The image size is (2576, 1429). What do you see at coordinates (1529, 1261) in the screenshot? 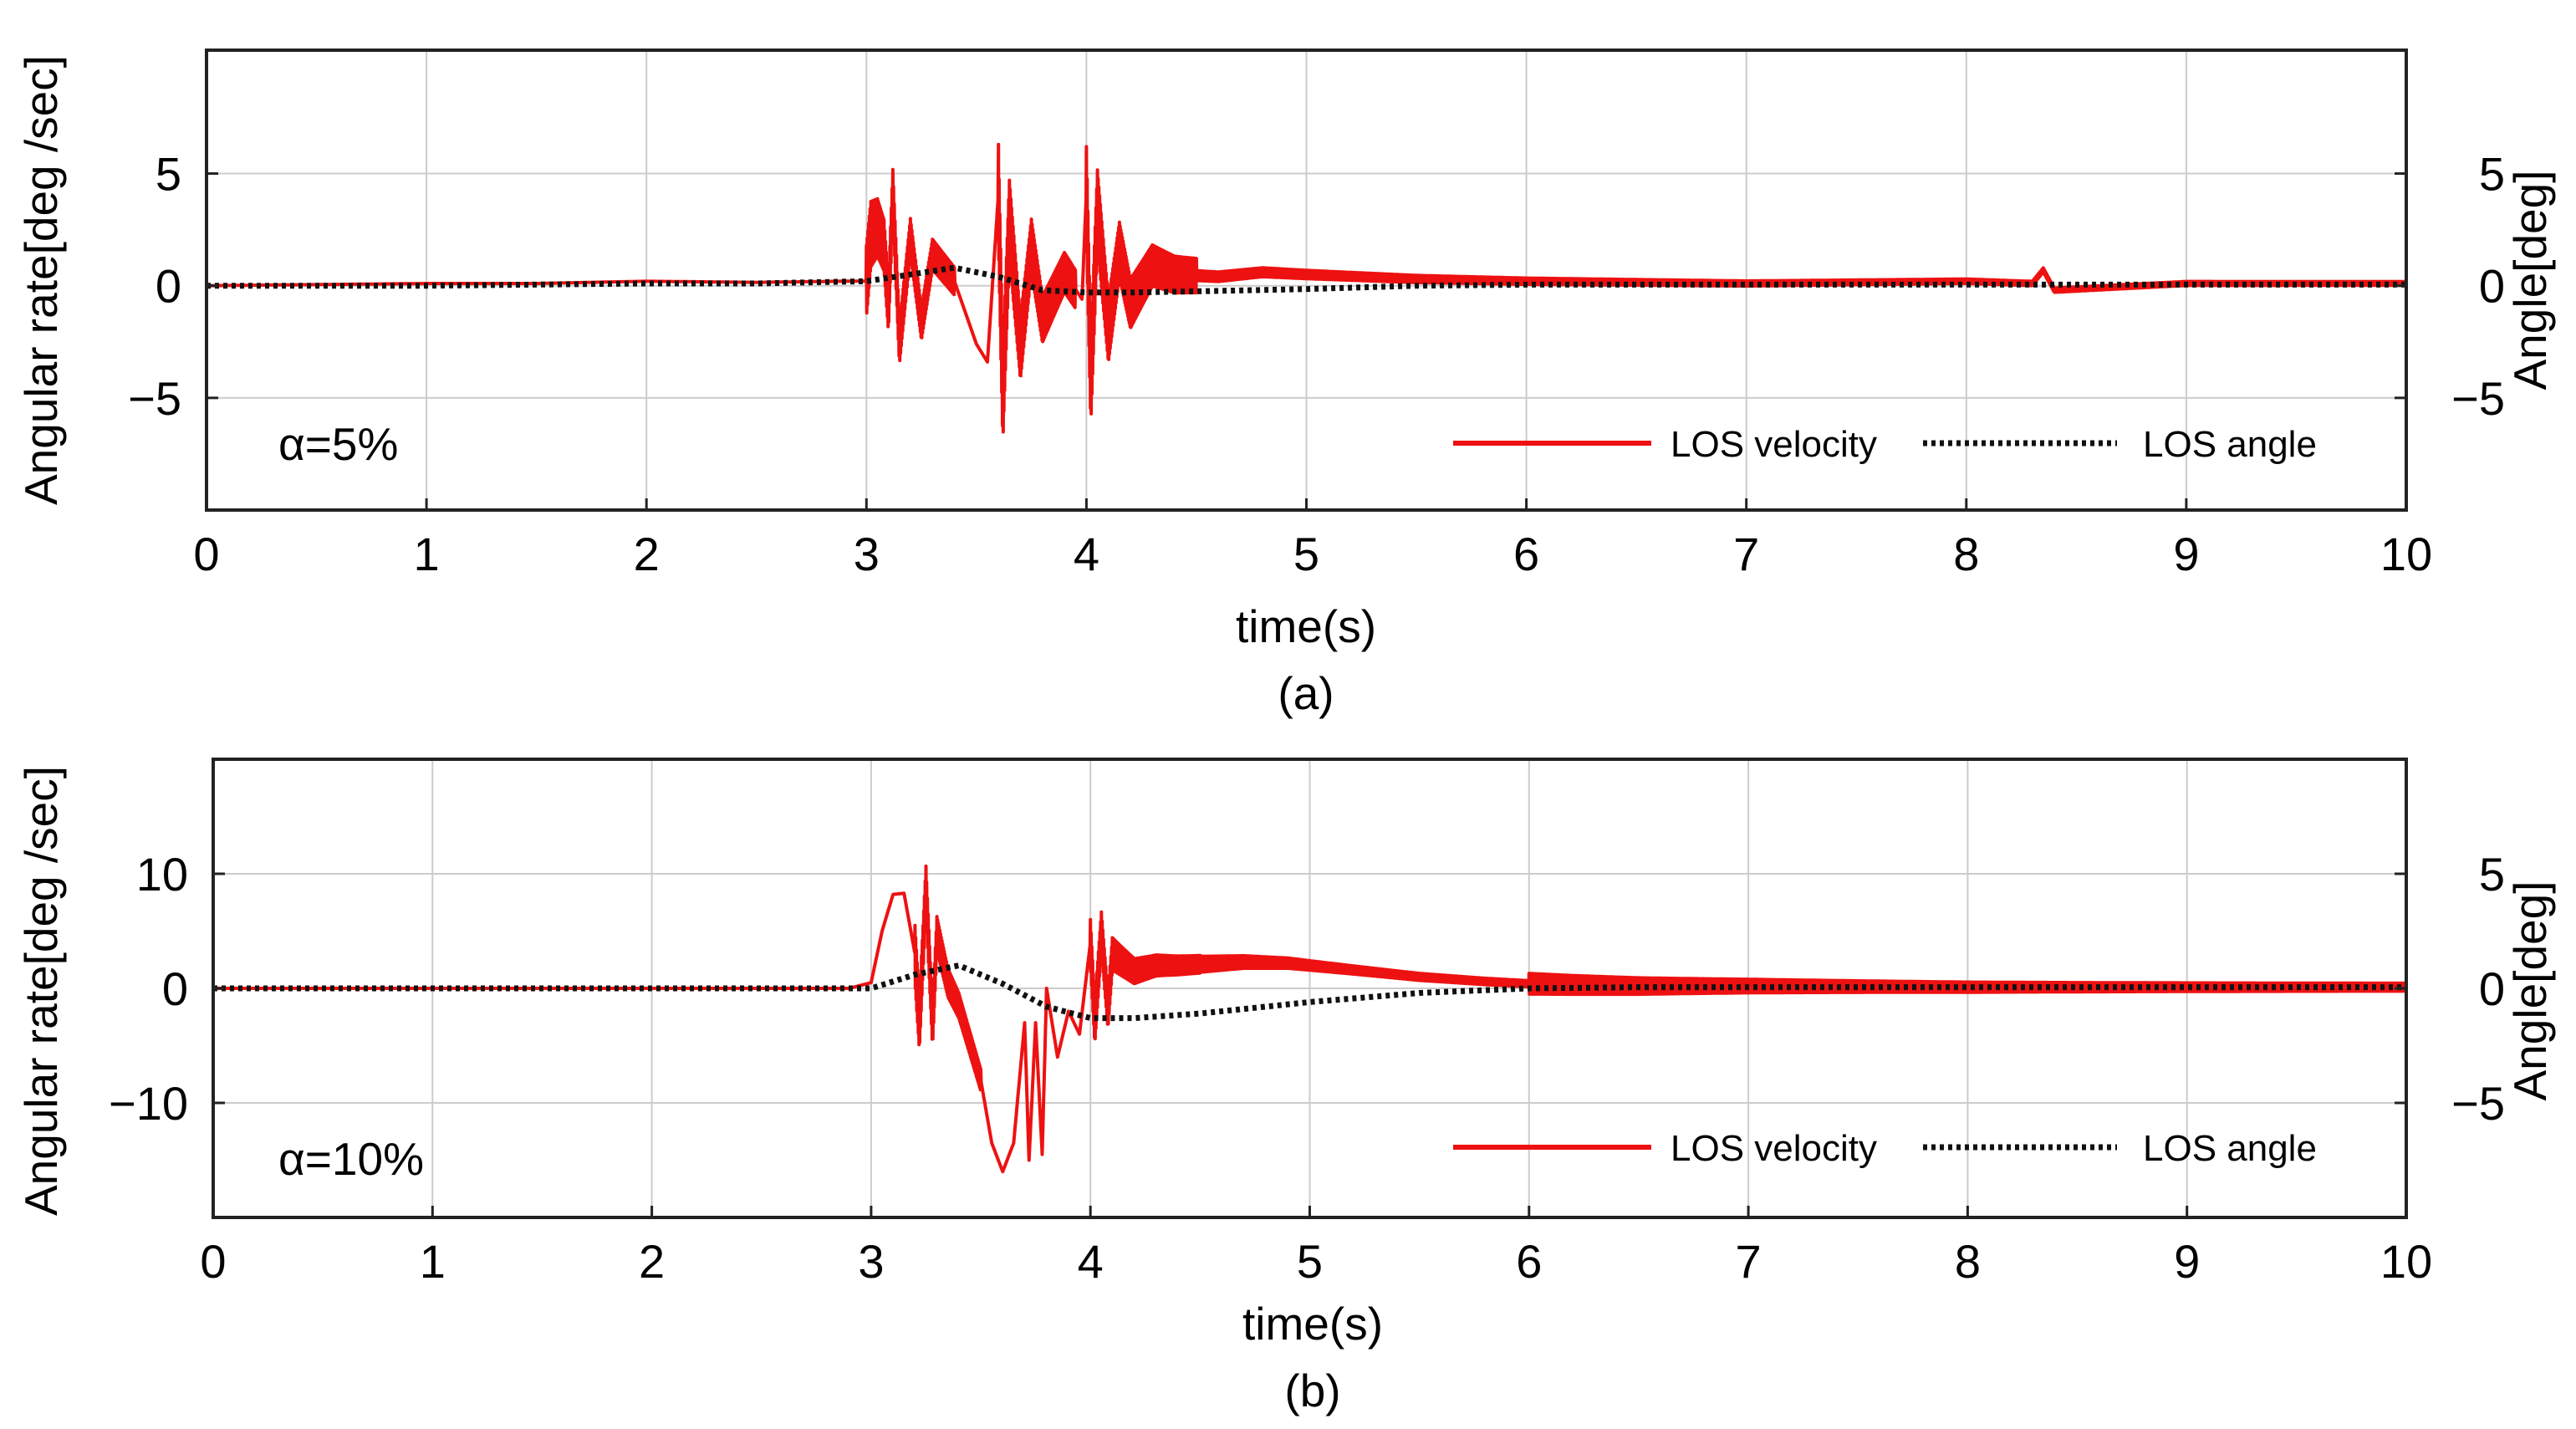
I see `x-tick-label-b: 6` at bounding box center [1529, 1261].